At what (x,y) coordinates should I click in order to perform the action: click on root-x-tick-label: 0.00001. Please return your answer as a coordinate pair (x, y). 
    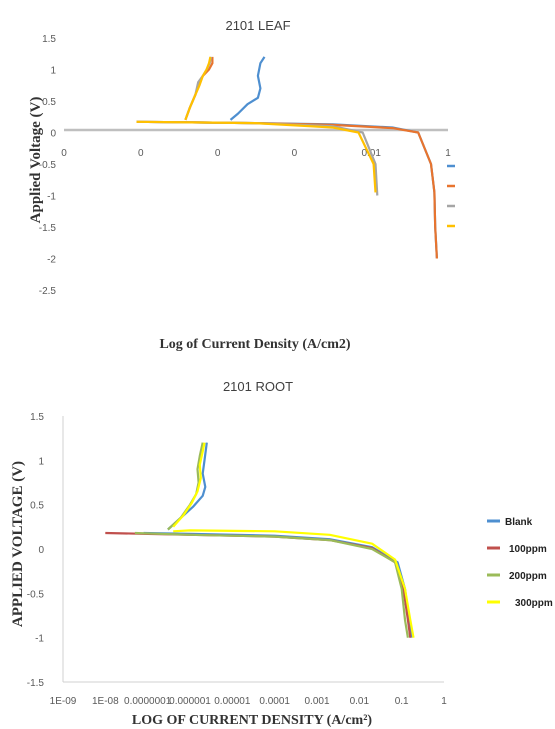
    Looking at the image, I should click on (232, 701).